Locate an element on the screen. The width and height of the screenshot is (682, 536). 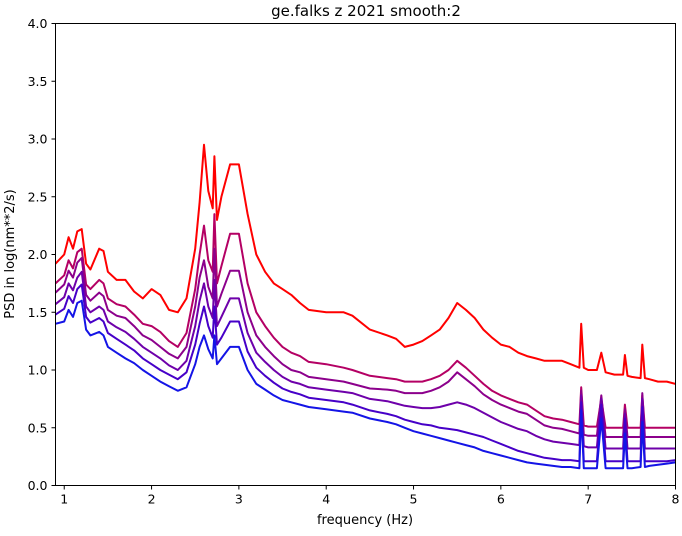
y-tick-label: 0.0 is located at coordinates (38, 485).